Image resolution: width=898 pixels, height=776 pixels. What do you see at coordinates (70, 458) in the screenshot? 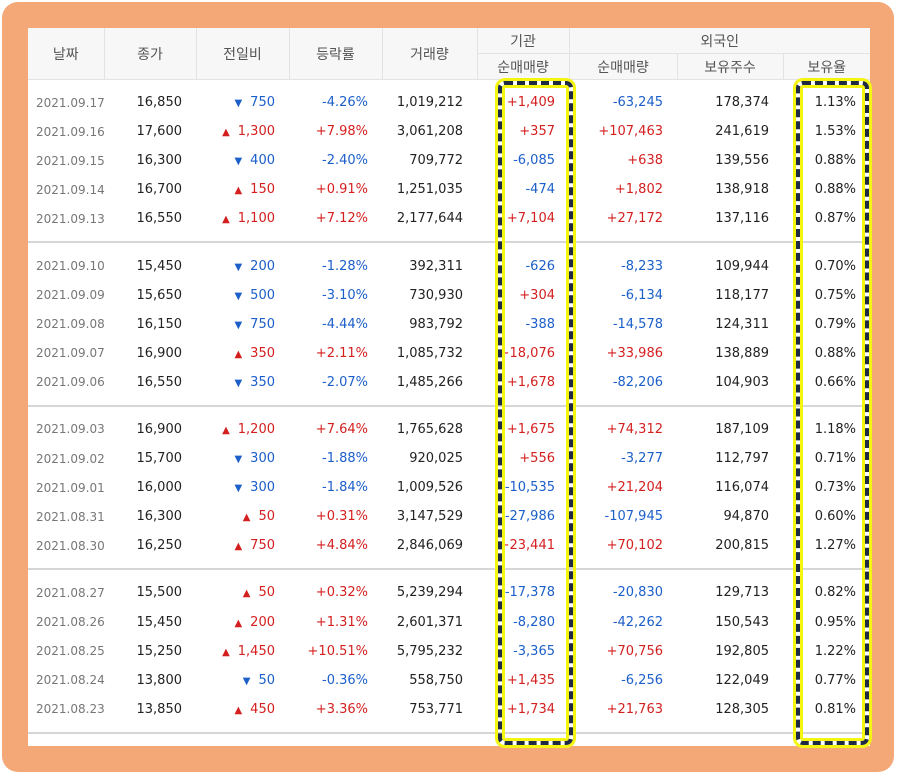
I see `date-cell: 2021.09.02` at bounding box center [70, 458].